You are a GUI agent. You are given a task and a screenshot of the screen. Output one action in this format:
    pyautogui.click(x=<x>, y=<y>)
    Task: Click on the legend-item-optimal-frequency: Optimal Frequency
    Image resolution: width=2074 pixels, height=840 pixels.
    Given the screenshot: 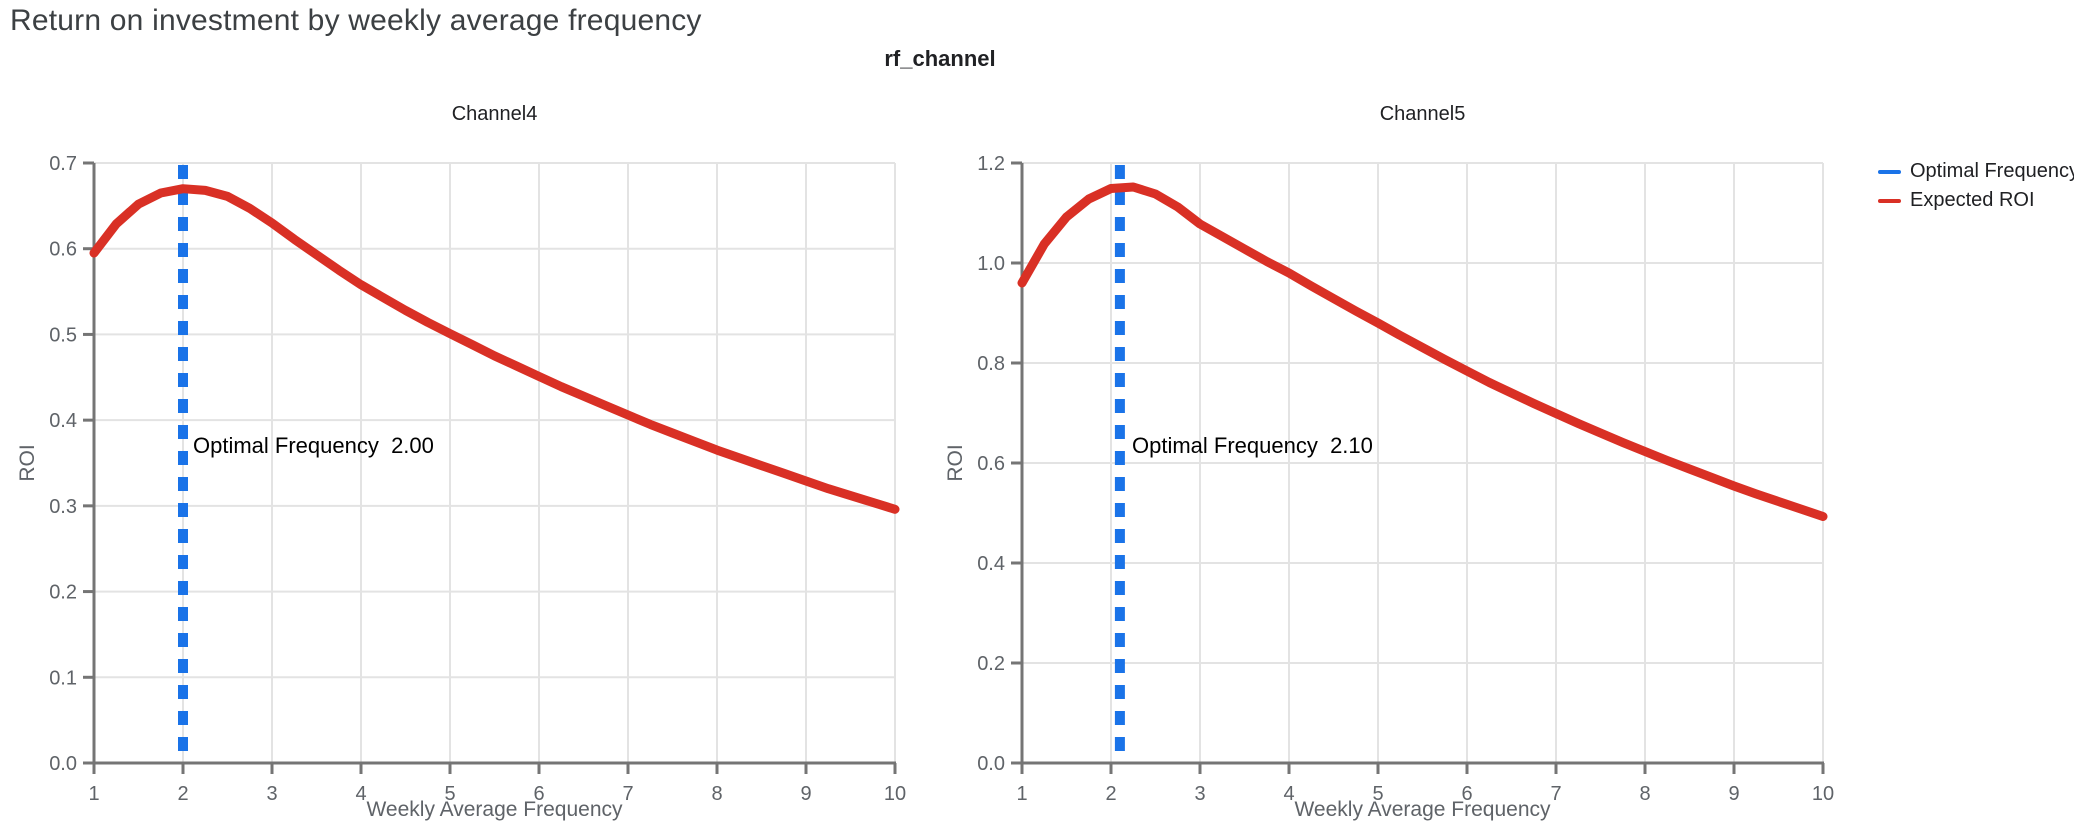 What is the action you would take?
    pyautogui.click(x=1976, y=171)
    